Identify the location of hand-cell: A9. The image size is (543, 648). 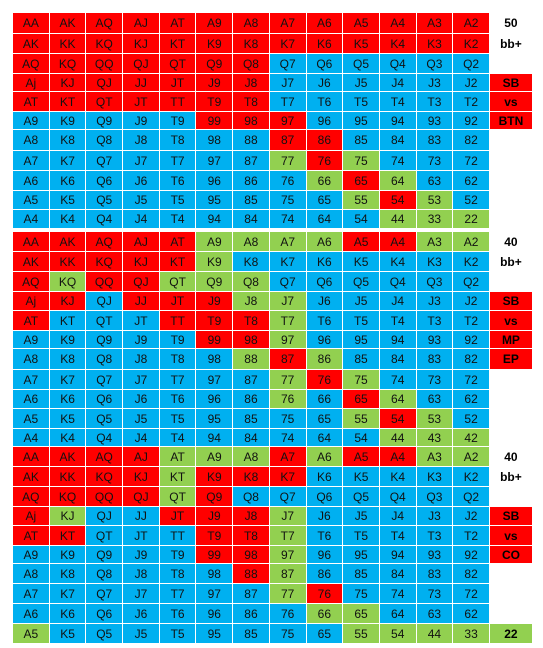
(31, 339).